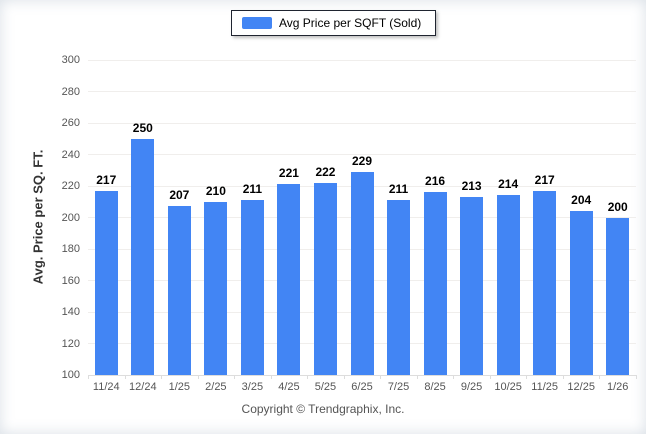 The height and width of the screenshot is (434, 646). Describe the element at coordinates (70, 186) in the screenshot. I see `y-tick-label: 220` at that location.